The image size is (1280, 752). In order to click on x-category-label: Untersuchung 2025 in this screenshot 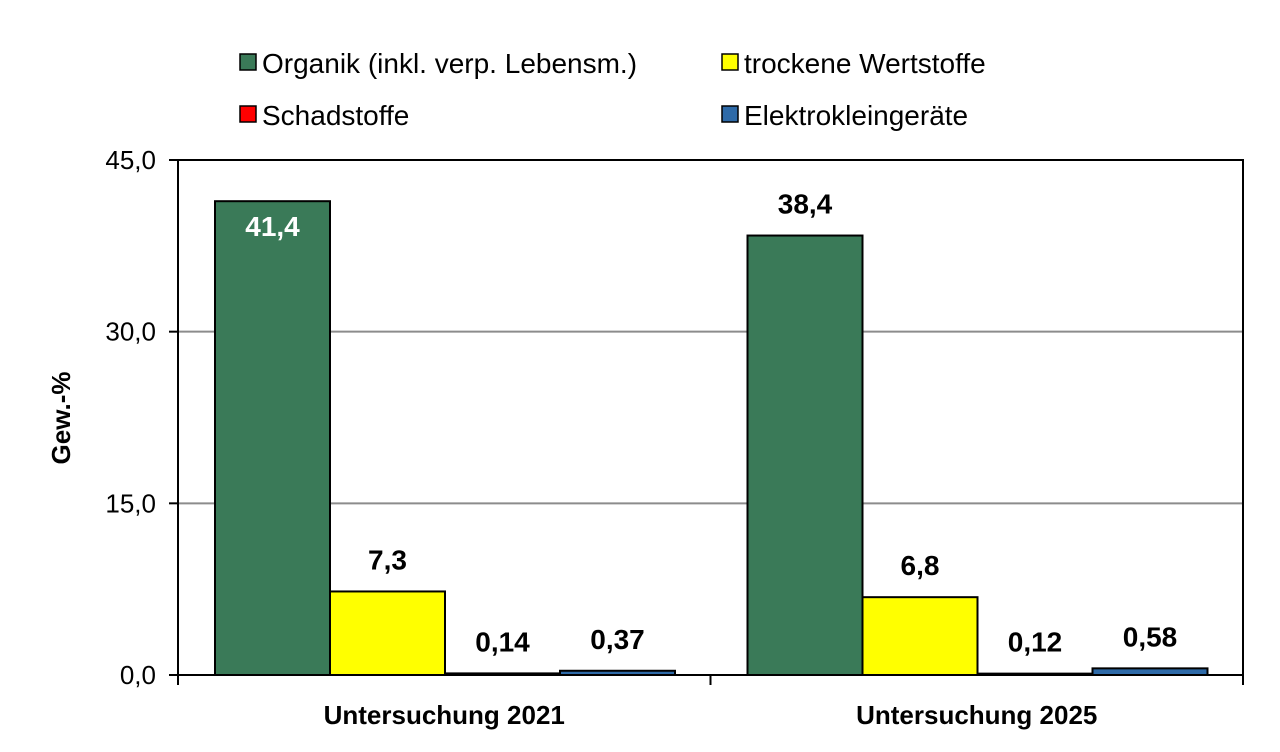, I will do `click(976, 715)`.